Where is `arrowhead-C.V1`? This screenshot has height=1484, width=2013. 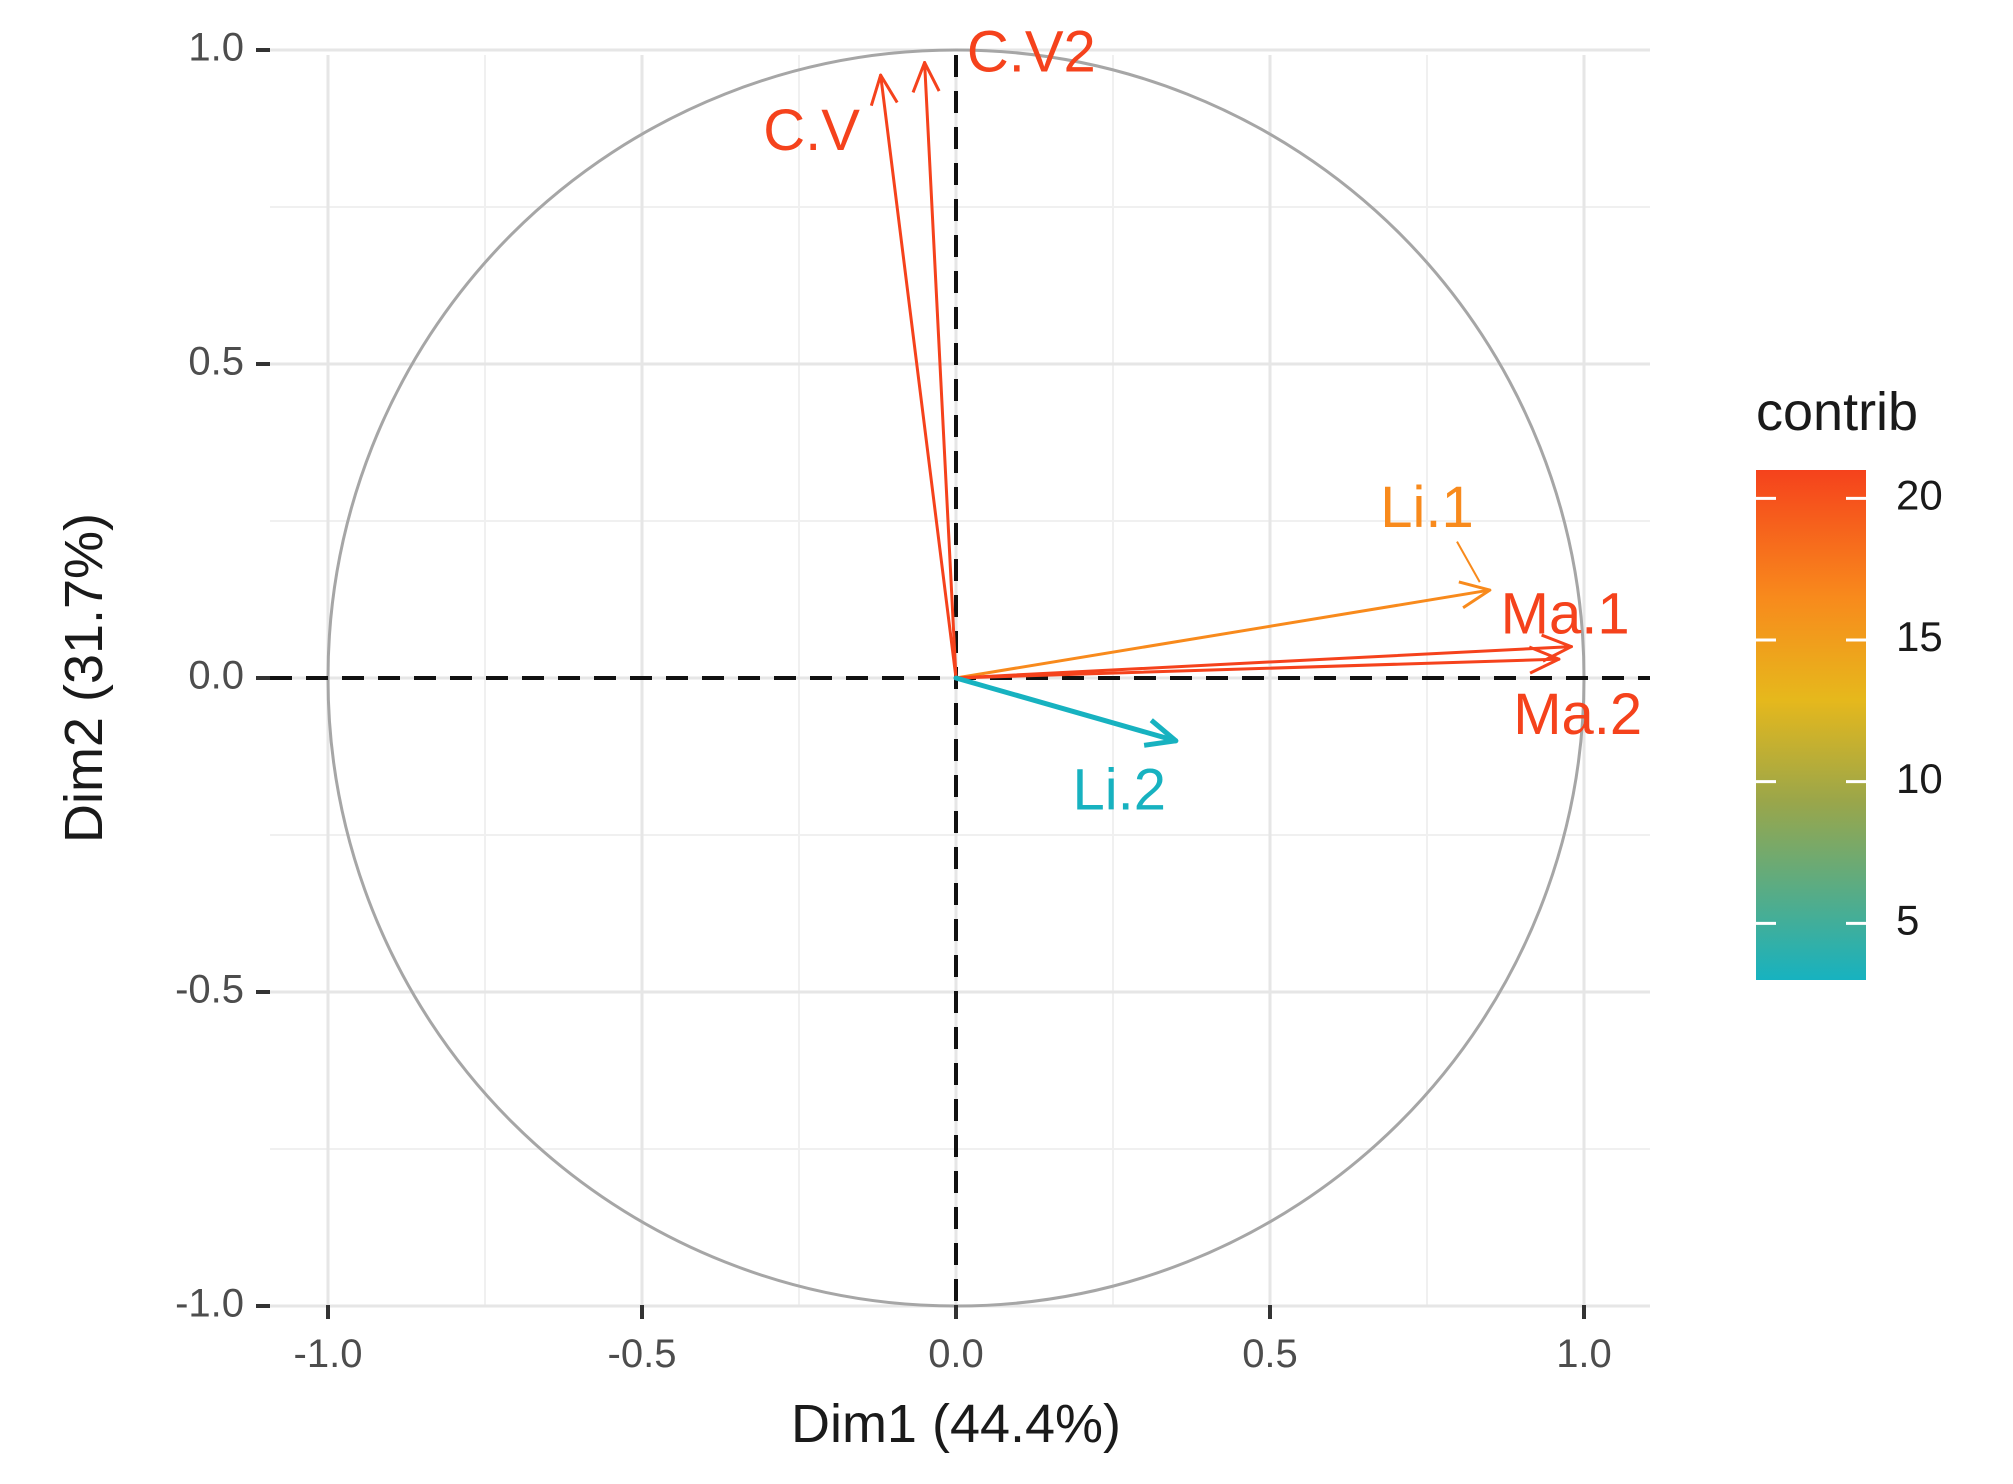
arrowhead-C.V1 is located at coordinates (884, 90).